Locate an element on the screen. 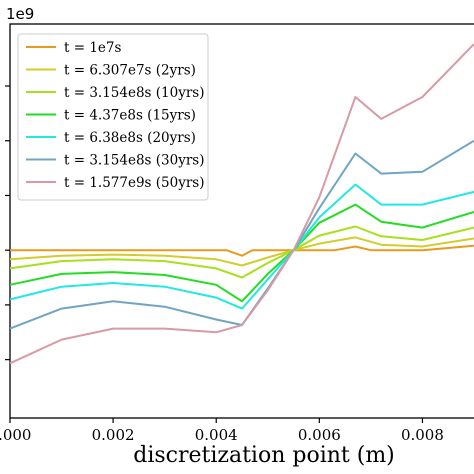 Image resolution: width=474 pixels, height=474 pixels. legend-label-1: t = 6.307e7s (2yrs) is located at coordinates (130, 71).